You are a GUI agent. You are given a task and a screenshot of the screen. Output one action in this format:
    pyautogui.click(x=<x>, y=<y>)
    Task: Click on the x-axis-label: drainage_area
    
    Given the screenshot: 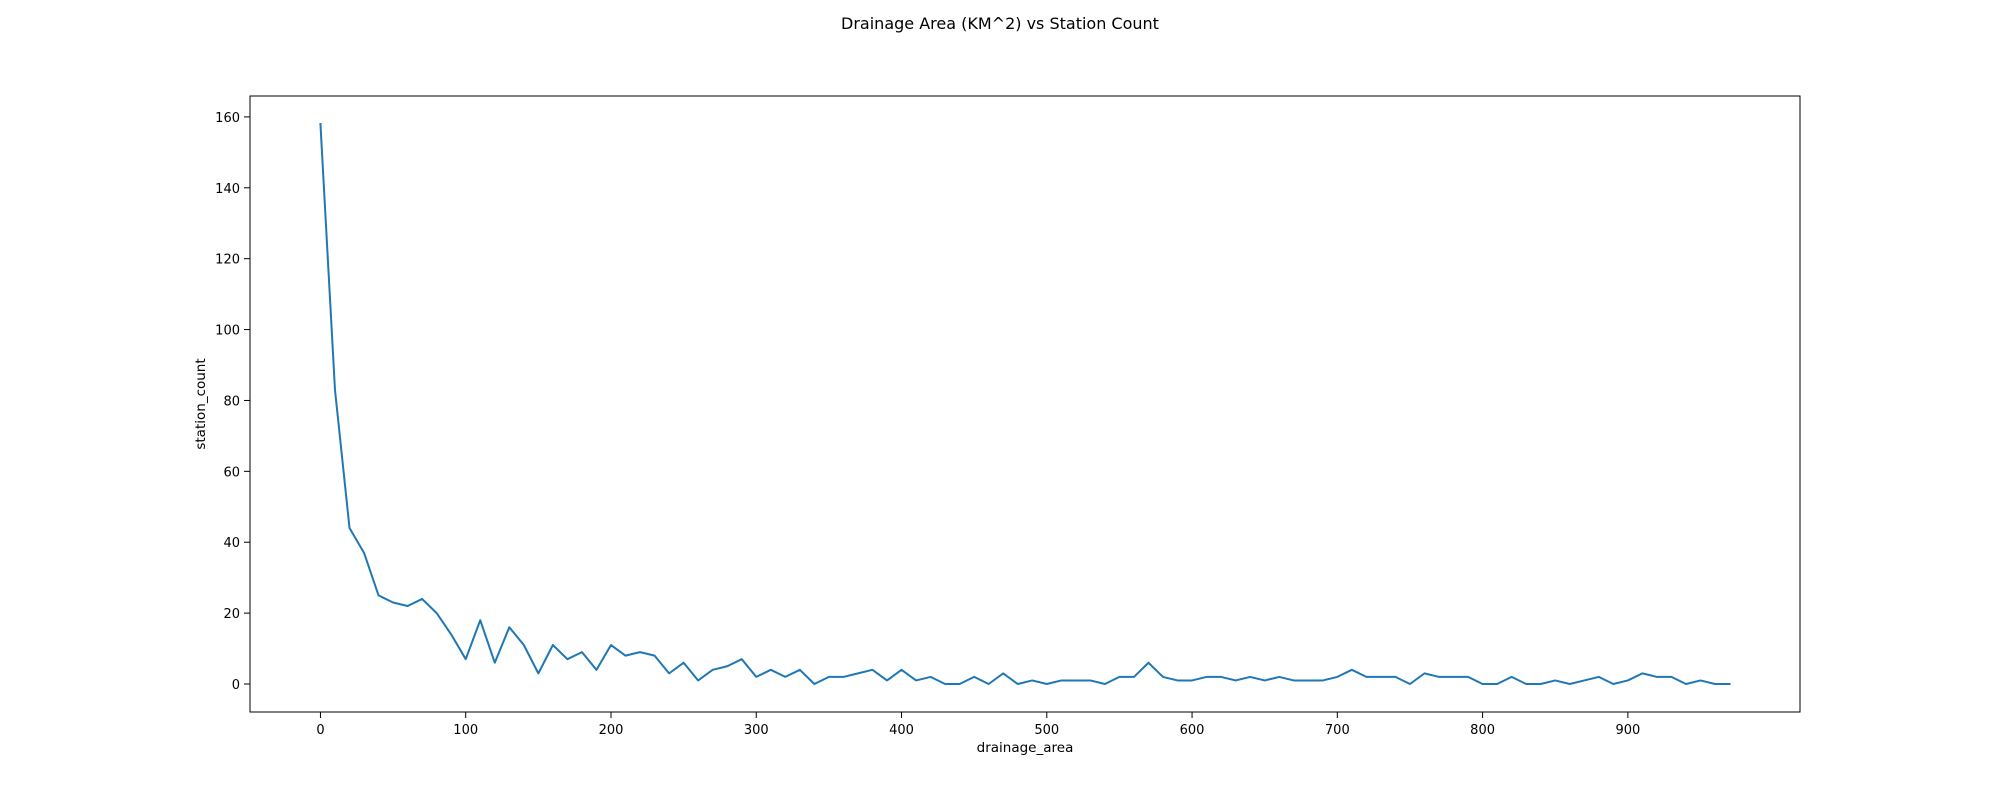 What is the action you would take?
    pyautogui.click(x=1025, y=748)
    